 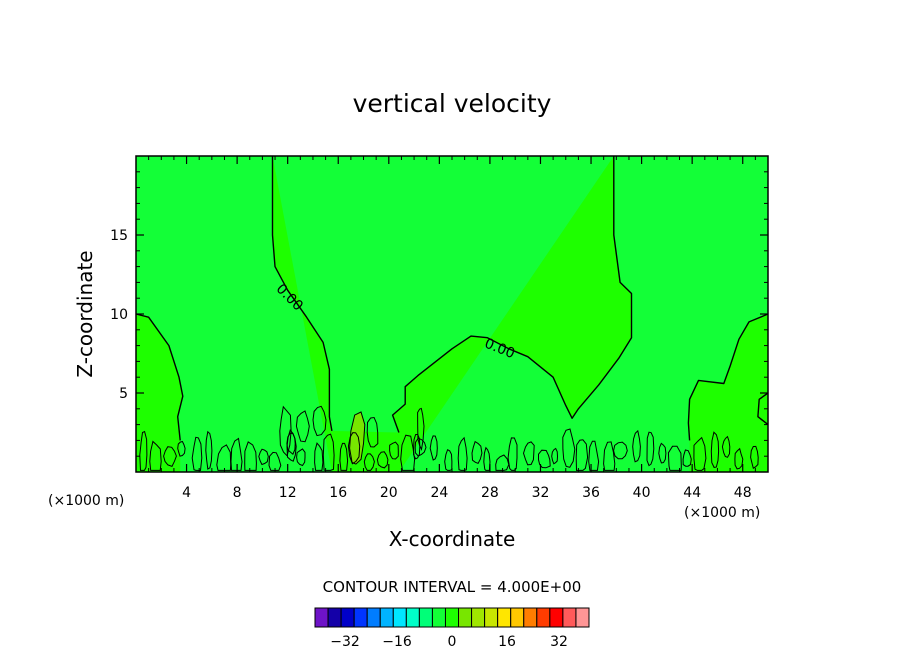 I want to click on x-tick-label: 32, so click(x=541, y=493).